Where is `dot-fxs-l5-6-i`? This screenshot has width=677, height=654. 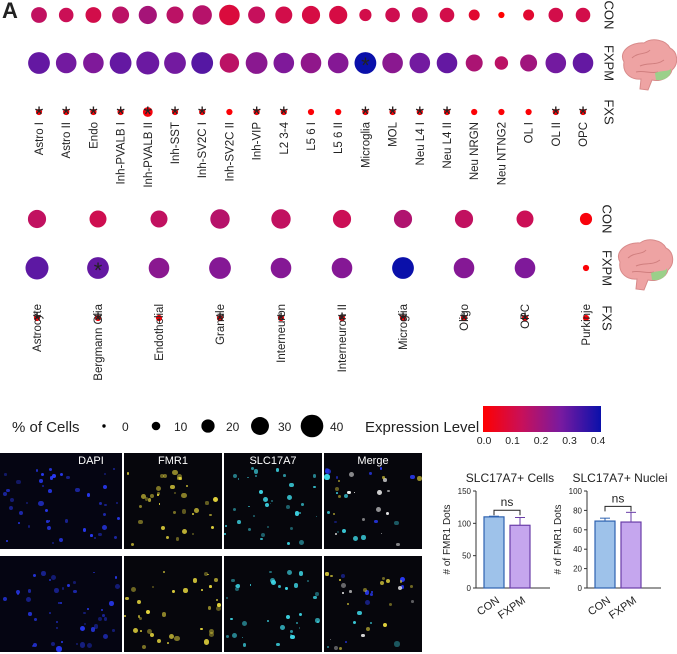 dot-fxs-l5-6-i is located at coordinates (311, 112).